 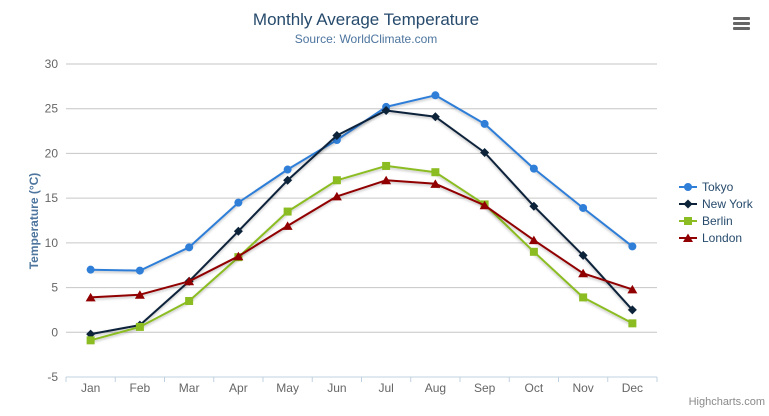 What do you see at coordinates (52, 377) in the screenshot?
I see `svg-text: -5` at bounding box center [52, 377].